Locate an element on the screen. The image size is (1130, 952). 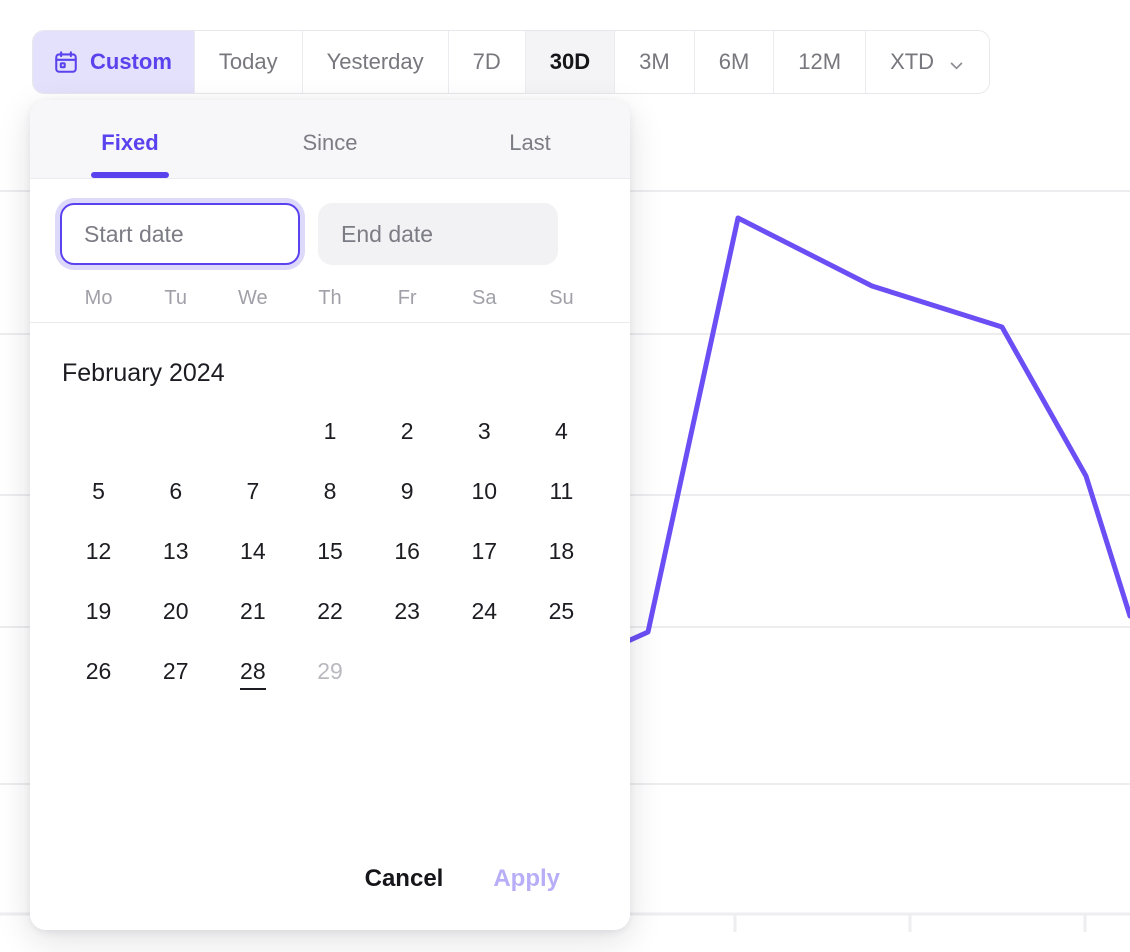
calendar-day: 3 is located at coordinates (484, 431).